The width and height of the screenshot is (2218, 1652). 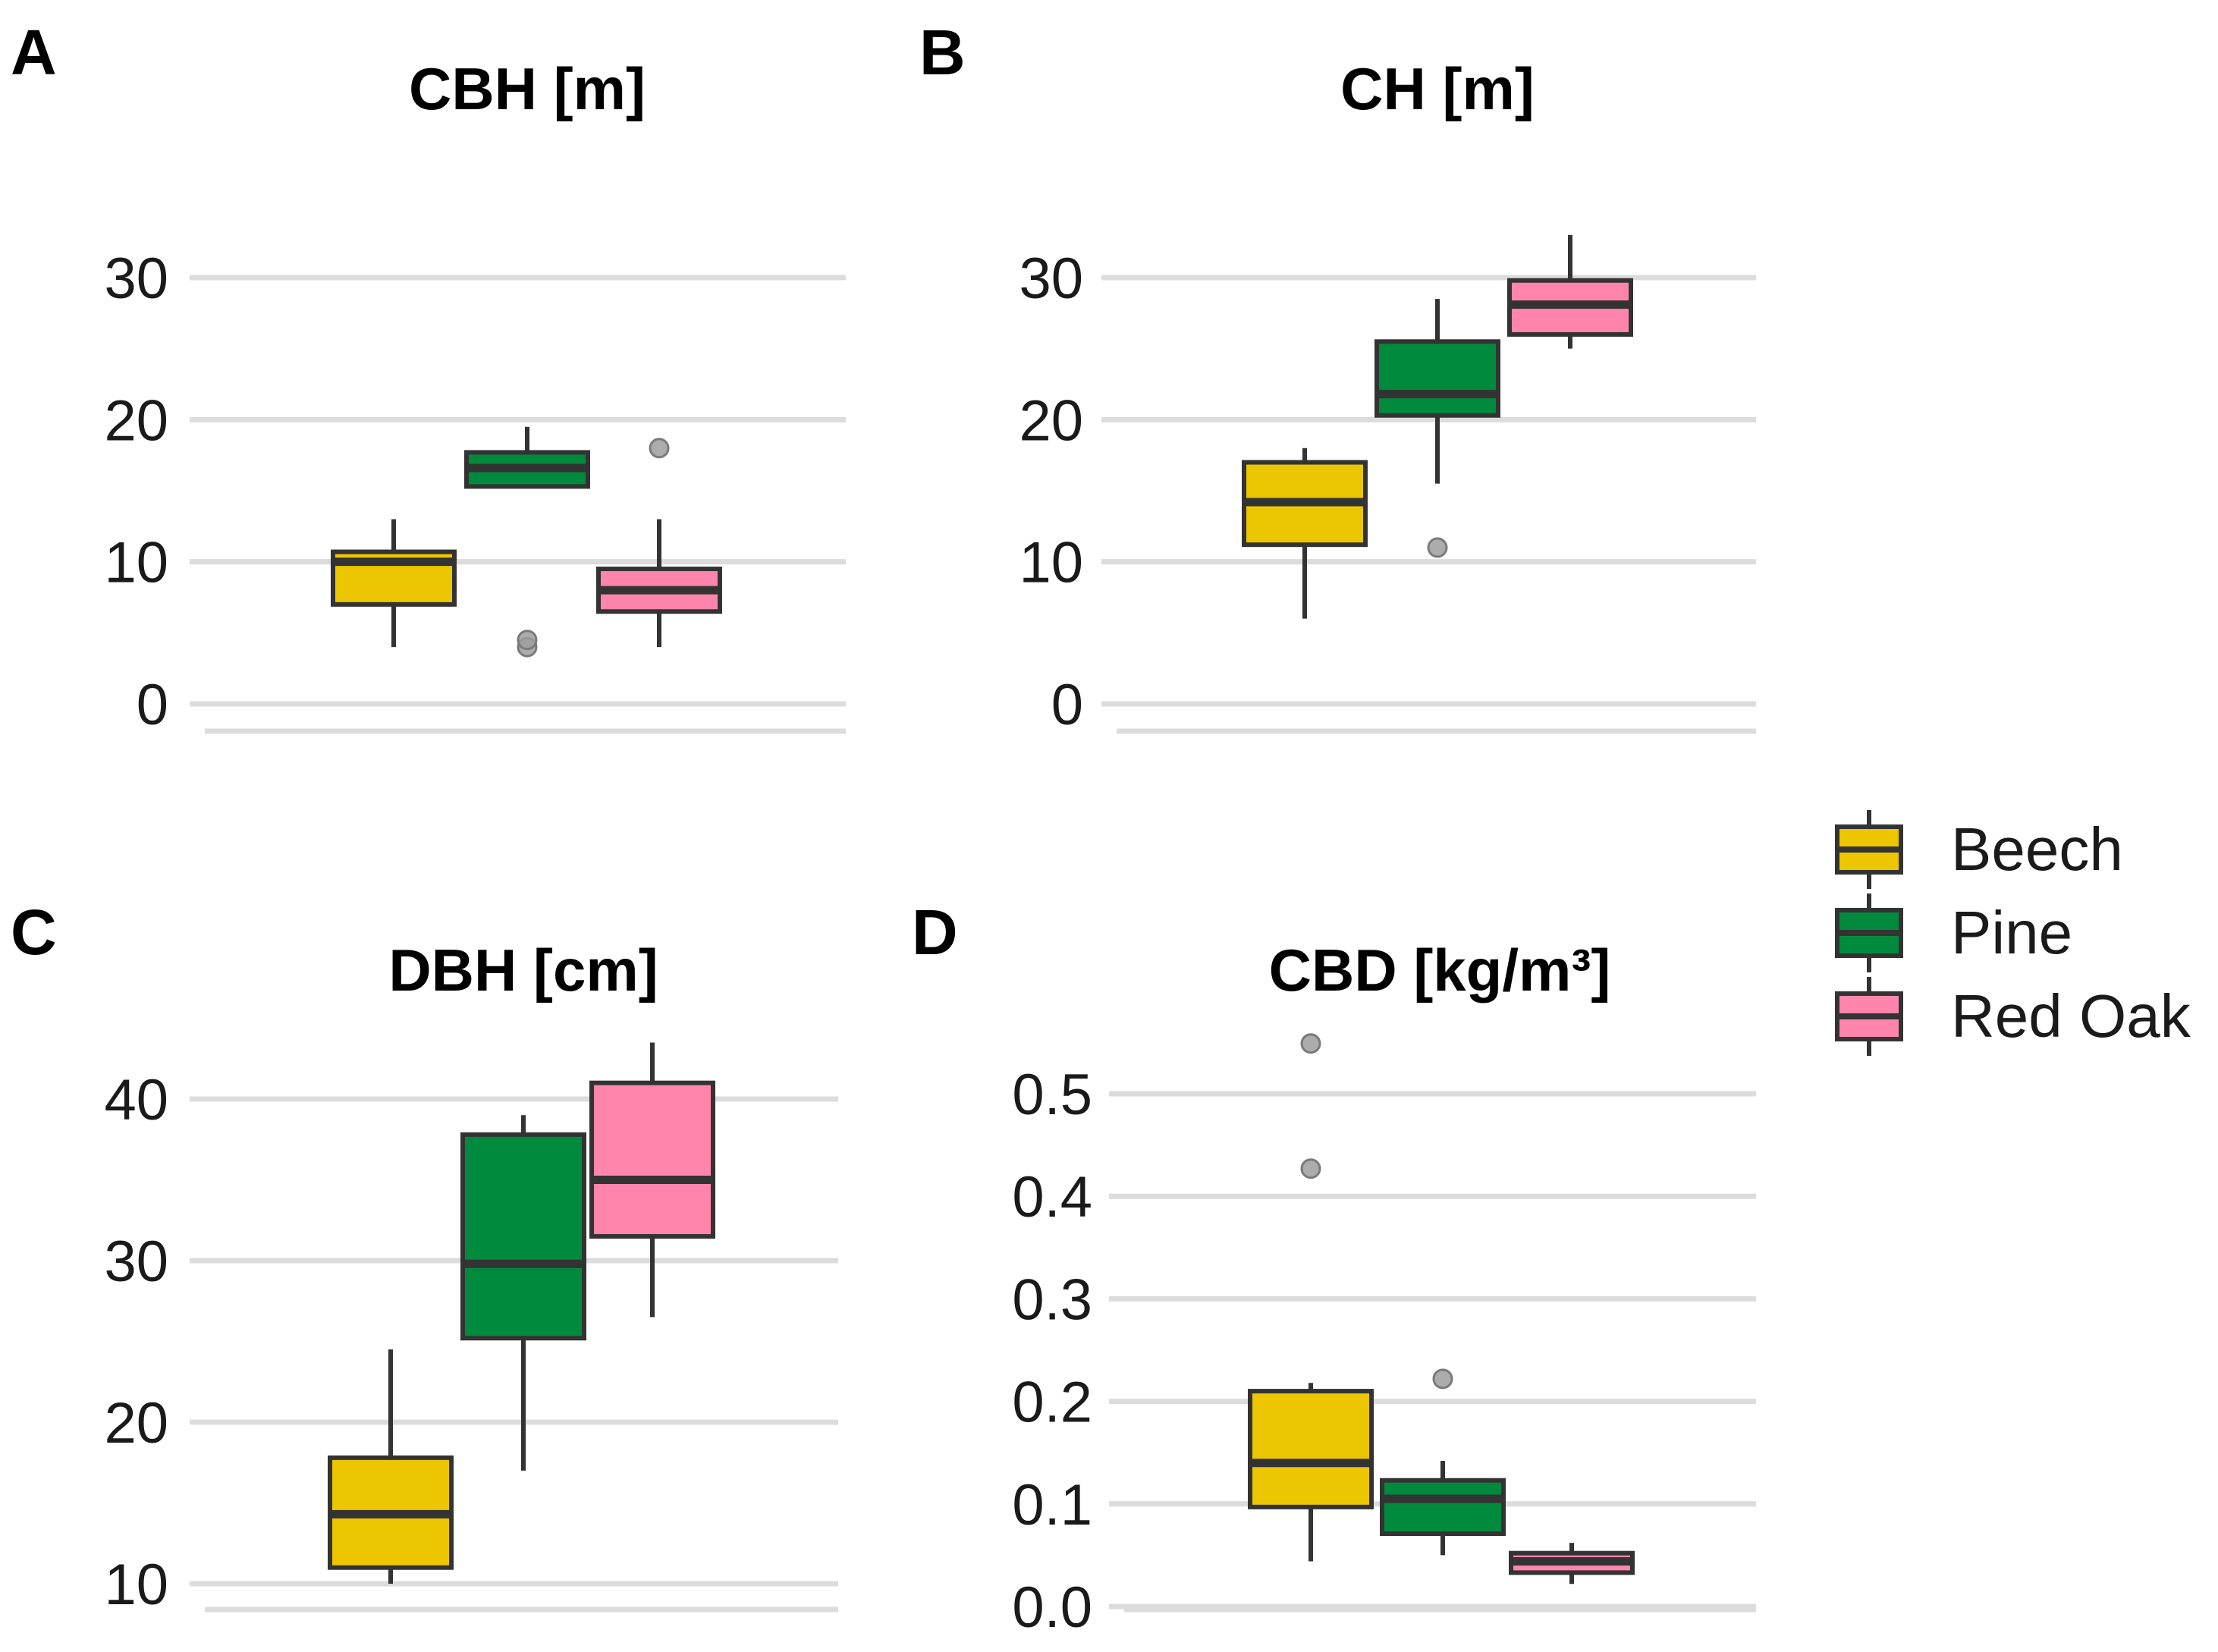 I want to click on legend: Beech Pine Red Oak, so click(x=2013, y=933).